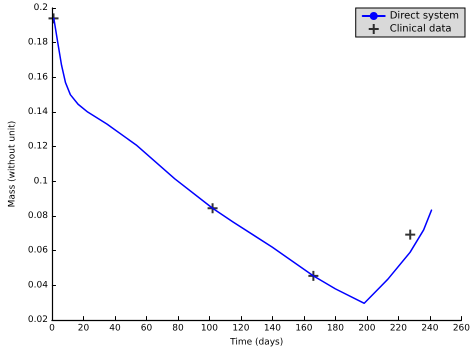  What do you see at coordinates (38, 147) in the screenshot?
I see `y-tick-label: 0.12` at bounding box center [38, 147].